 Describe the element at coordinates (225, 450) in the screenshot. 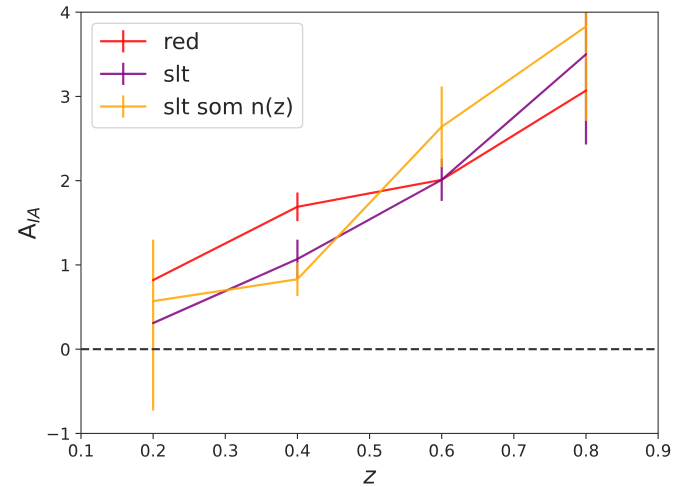

I see `x-tick-label: 0.3` at that location.